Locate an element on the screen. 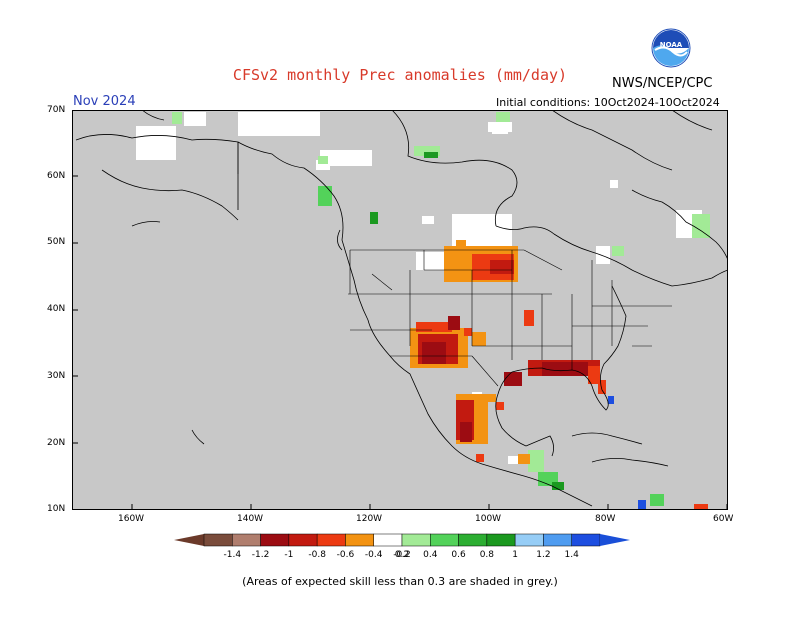 The width and height of the screenshot is (800, 618). map-title: CFSv2 monthly Prec anomalies (mm/day) is located at coordinates (400, 75).